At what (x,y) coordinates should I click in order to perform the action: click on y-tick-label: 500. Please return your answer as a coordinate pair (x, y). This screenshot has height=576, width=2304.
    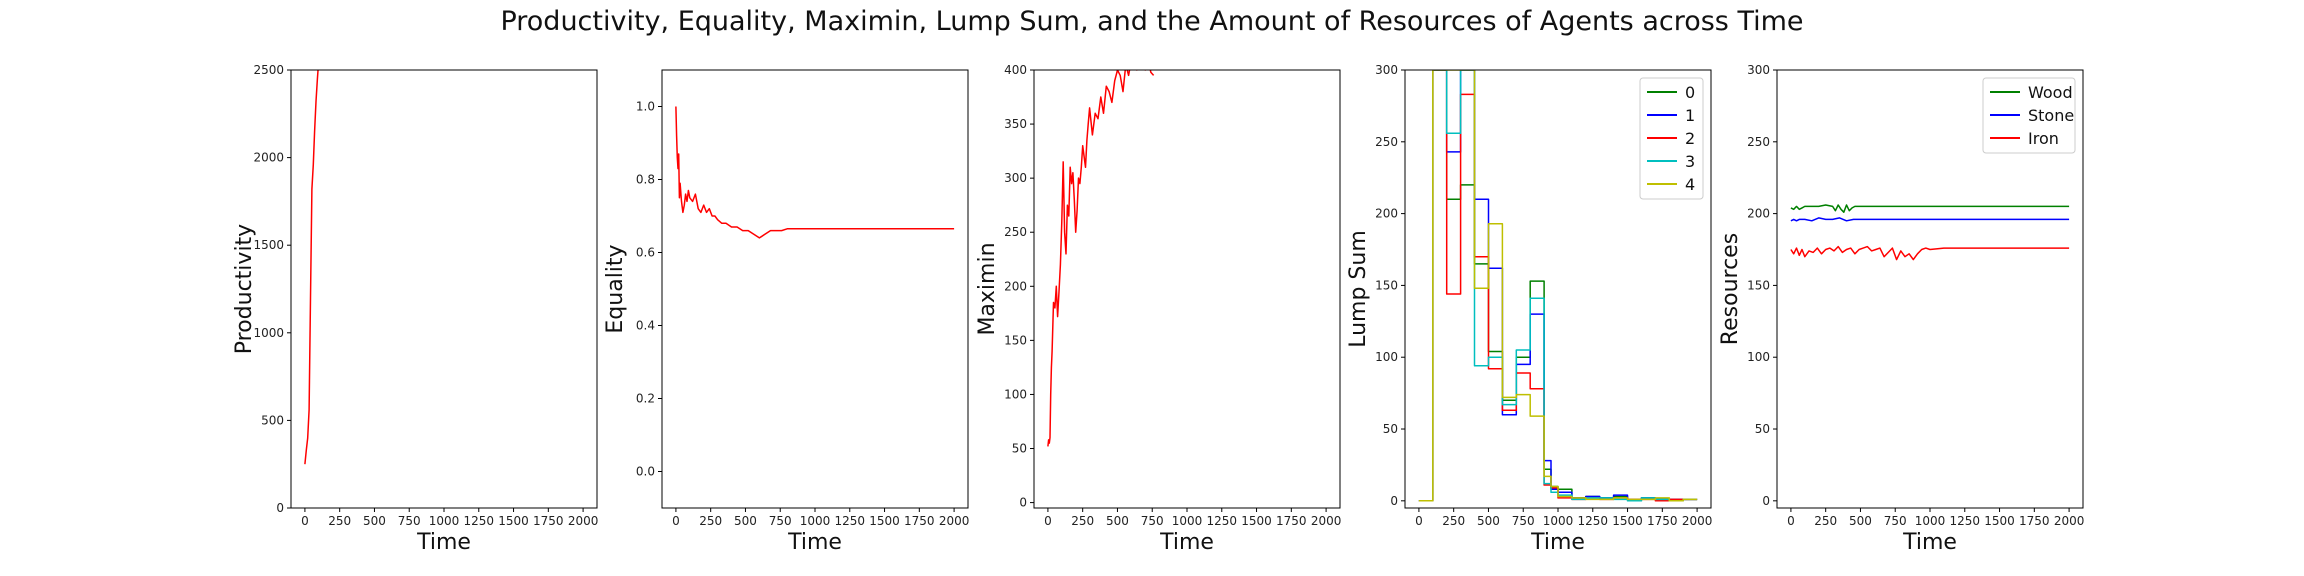
    Looking at the image, I should click on (272, 420).